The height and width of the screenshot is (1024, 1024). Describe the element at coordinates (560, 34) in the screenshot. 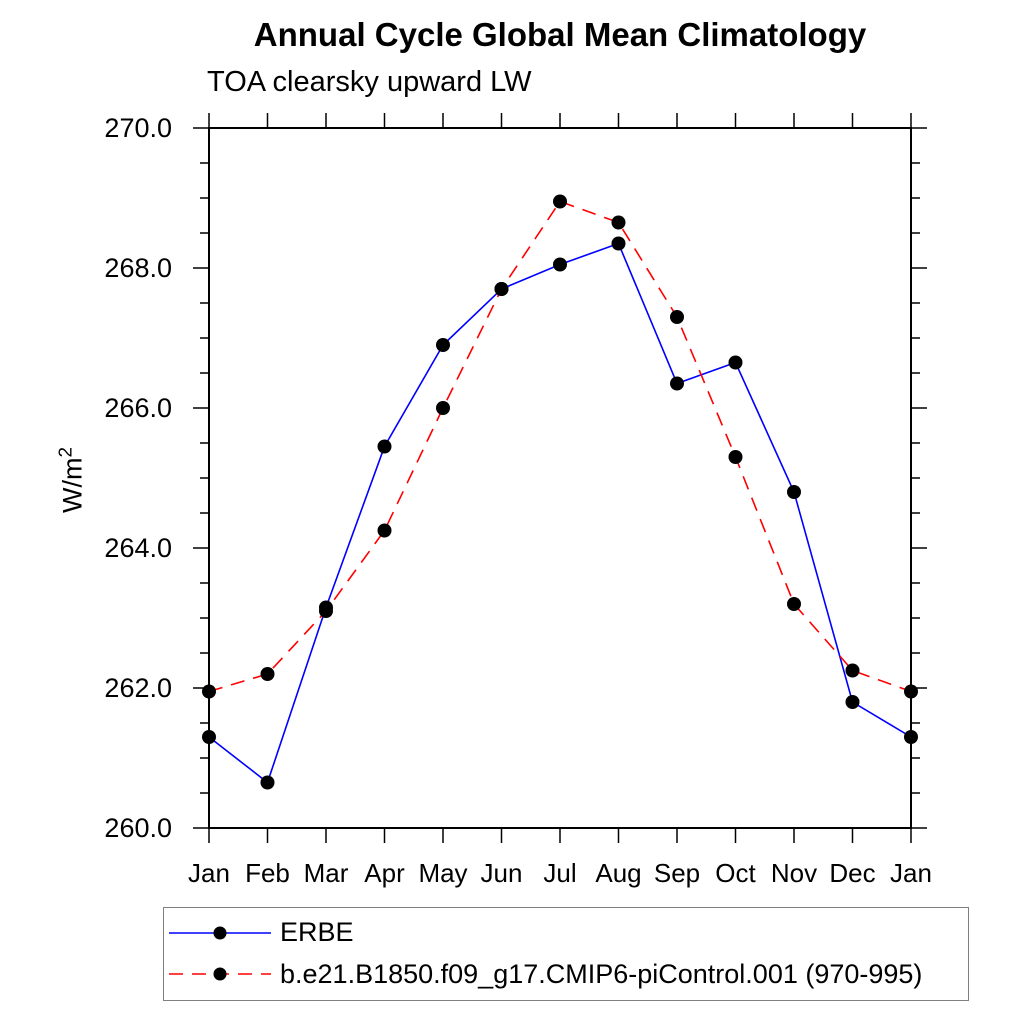

I see `chart-title: Annual Cycle Global Mean Climatology` at that location.